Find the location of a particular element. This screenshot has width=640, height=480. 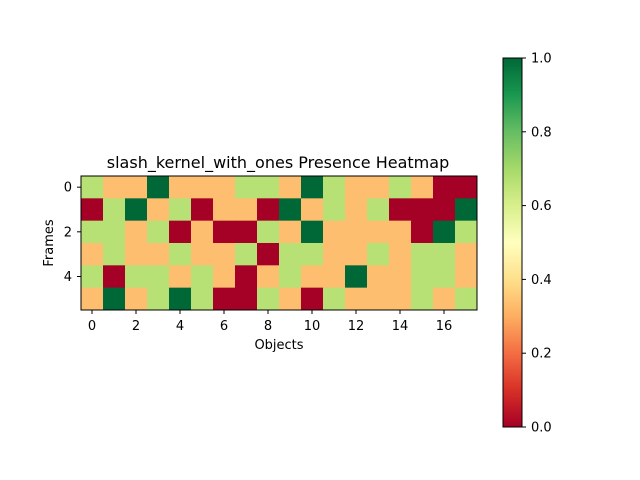

x-tick-label: 8 is located at coordinates (268, 326).